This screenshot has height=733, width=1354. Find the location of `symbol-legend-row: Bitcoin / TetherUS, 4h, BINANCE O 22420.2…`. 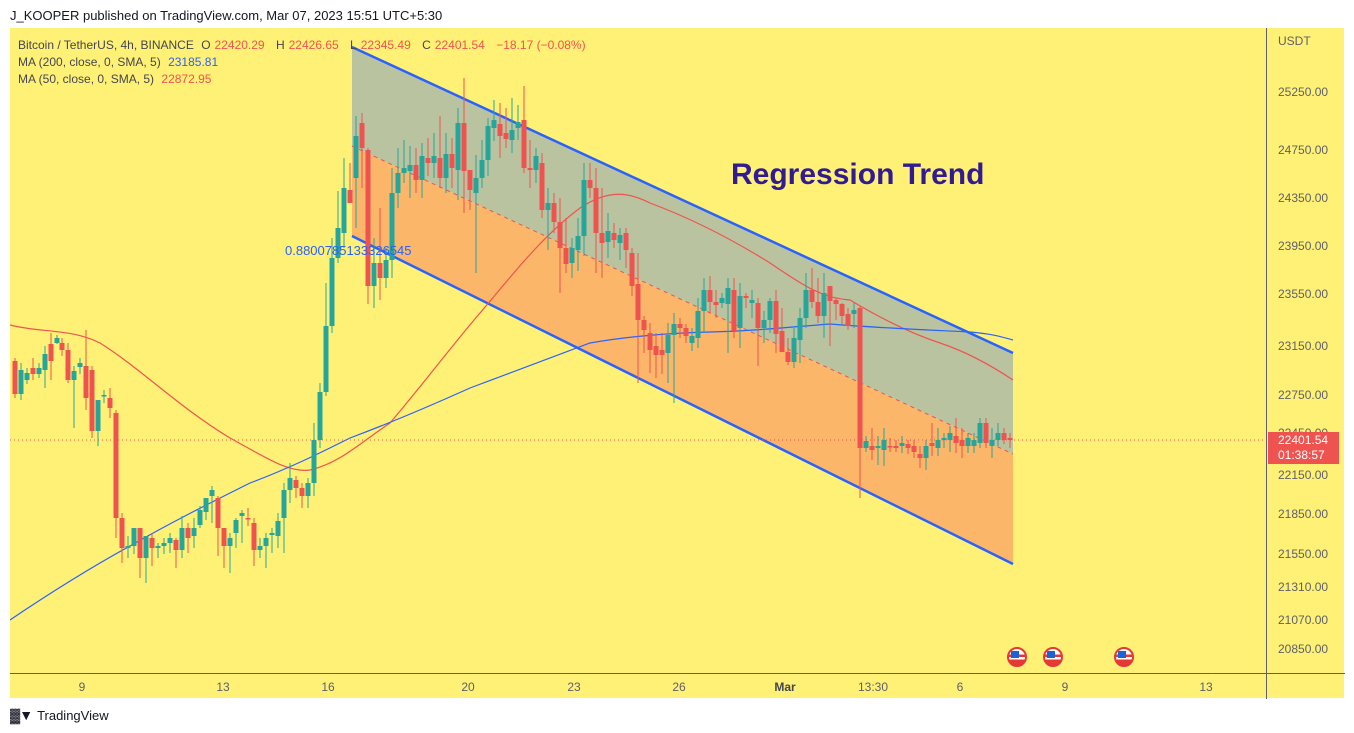

symbol-legend-row: Bitcoin / TetherUS, 4h, BINANCE O 22420.2… is located at coordinates (302, 45).